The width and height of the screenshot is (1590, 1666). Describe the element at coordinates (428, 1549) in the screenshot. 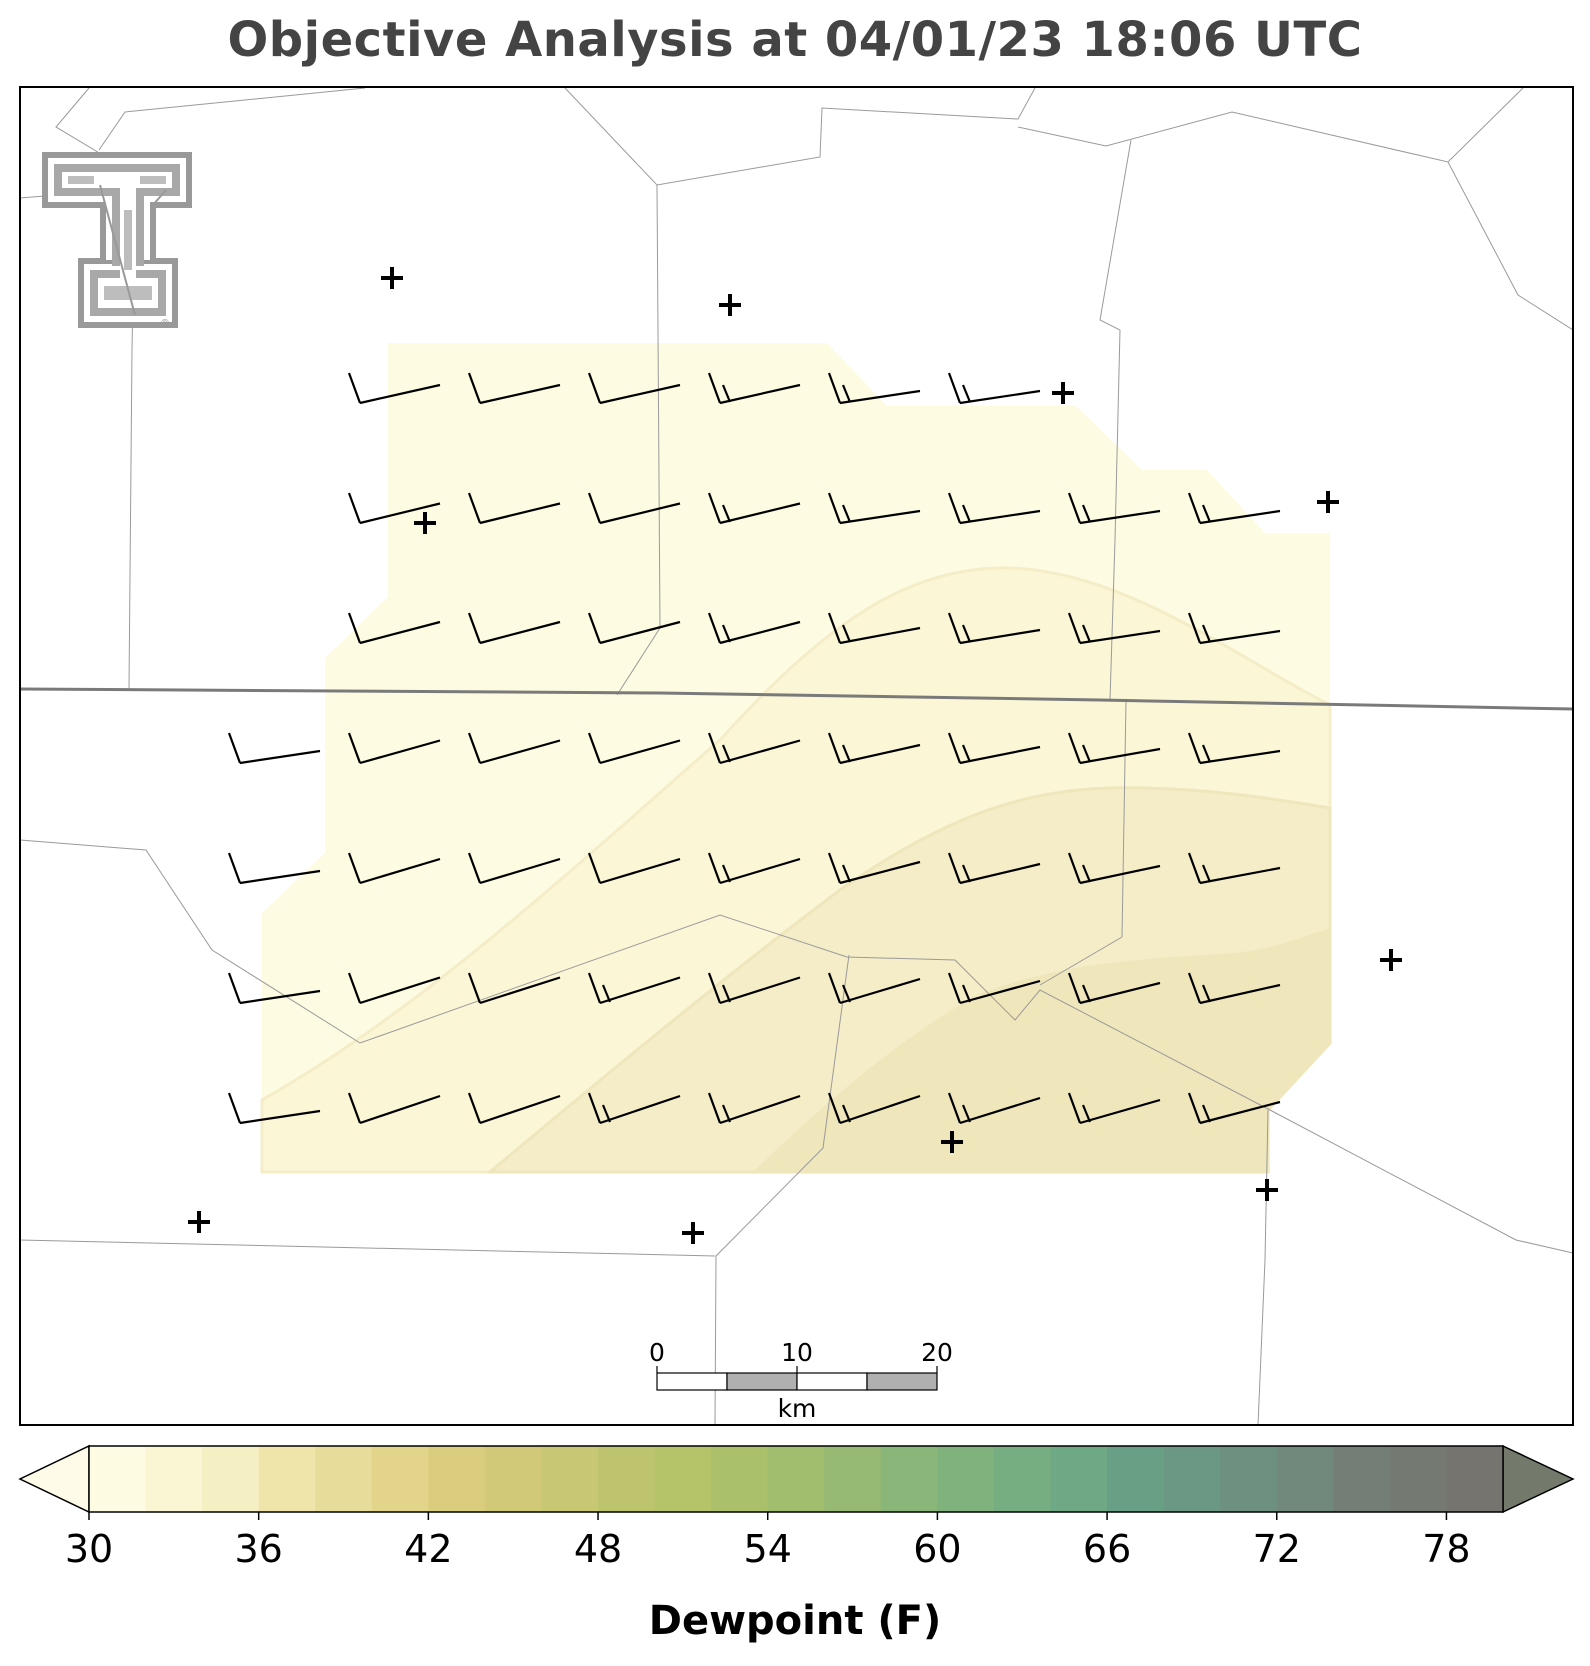

I see `colorbar-tick-label: 42` at that location.